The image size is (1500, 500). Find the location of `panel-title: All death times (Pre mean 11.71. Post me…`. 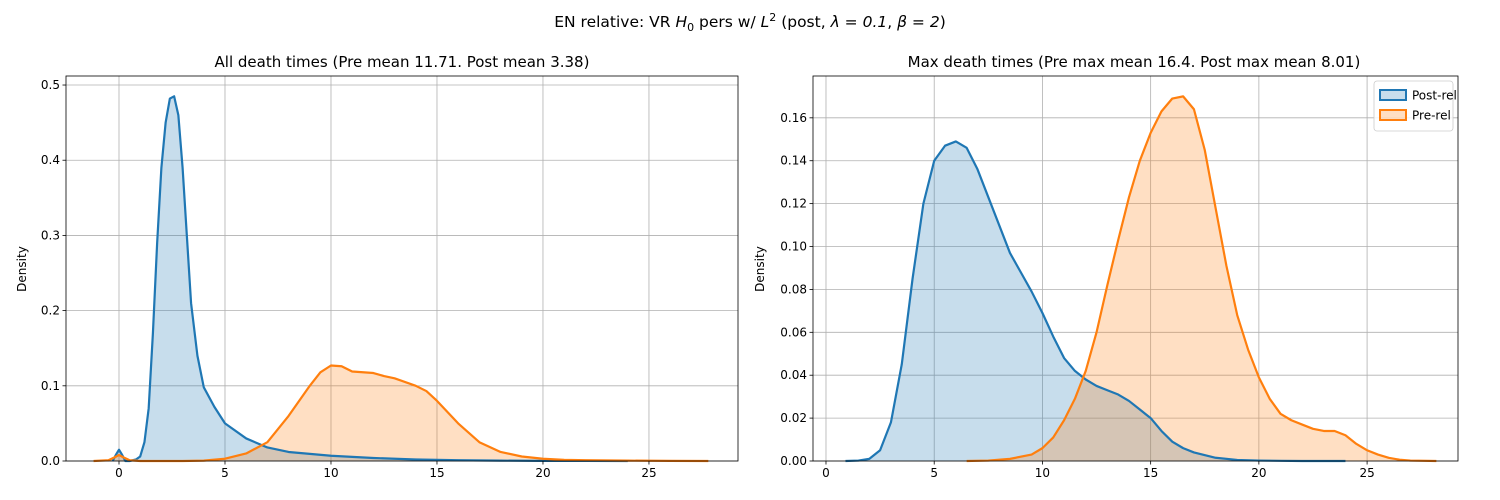

panel-title: All death times (Pre mean 11.71. Post me… is located at coordinates (402, 62).